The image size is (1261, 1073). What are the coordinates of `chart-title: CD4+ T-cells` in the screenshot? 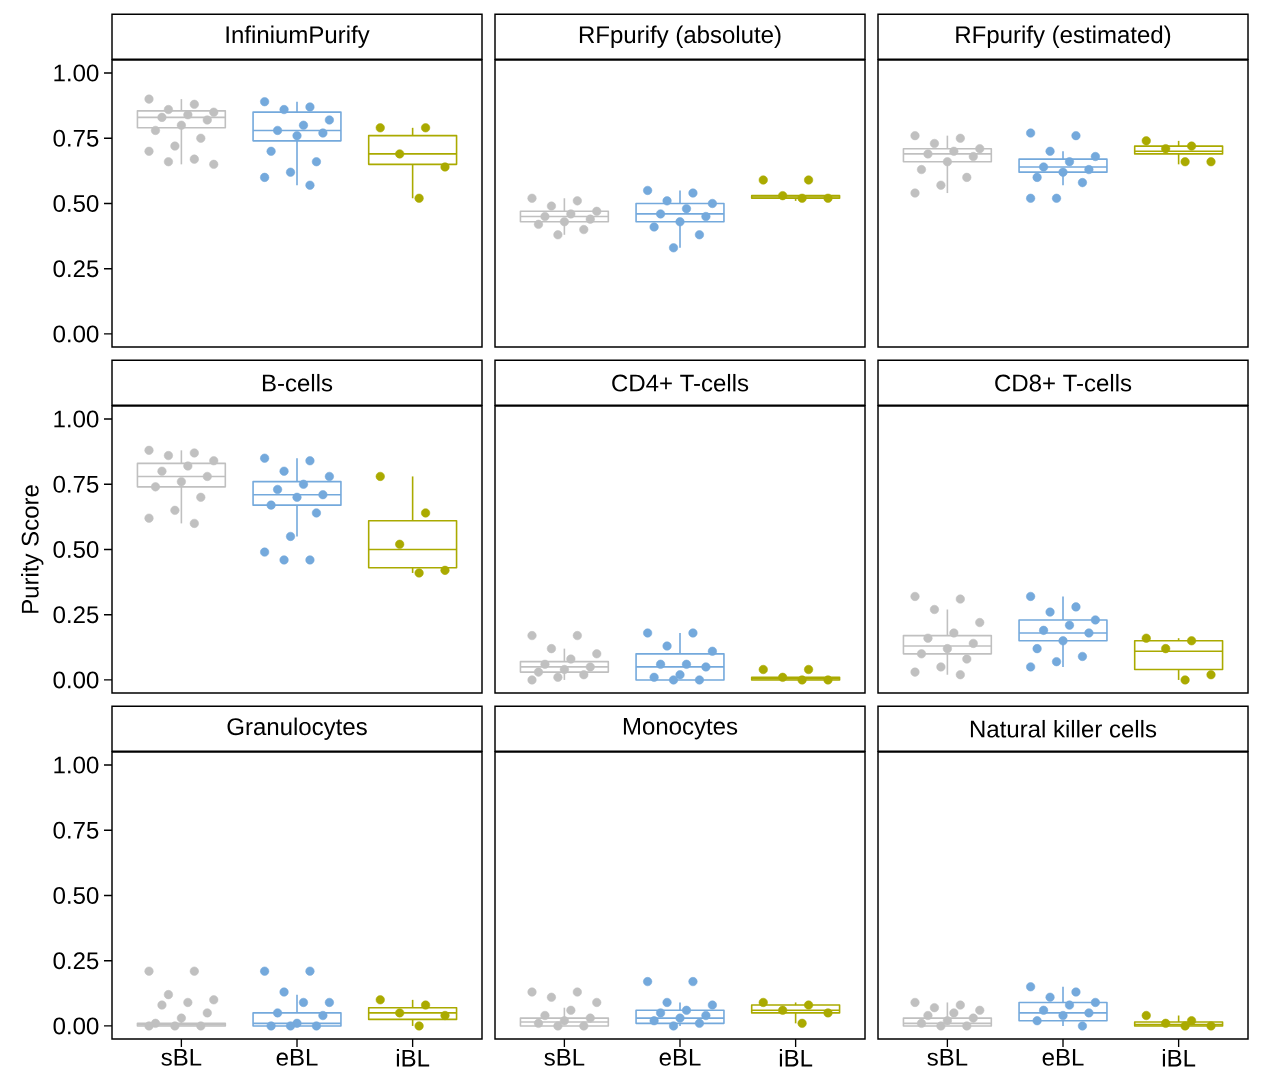 It's located at (680, 382).